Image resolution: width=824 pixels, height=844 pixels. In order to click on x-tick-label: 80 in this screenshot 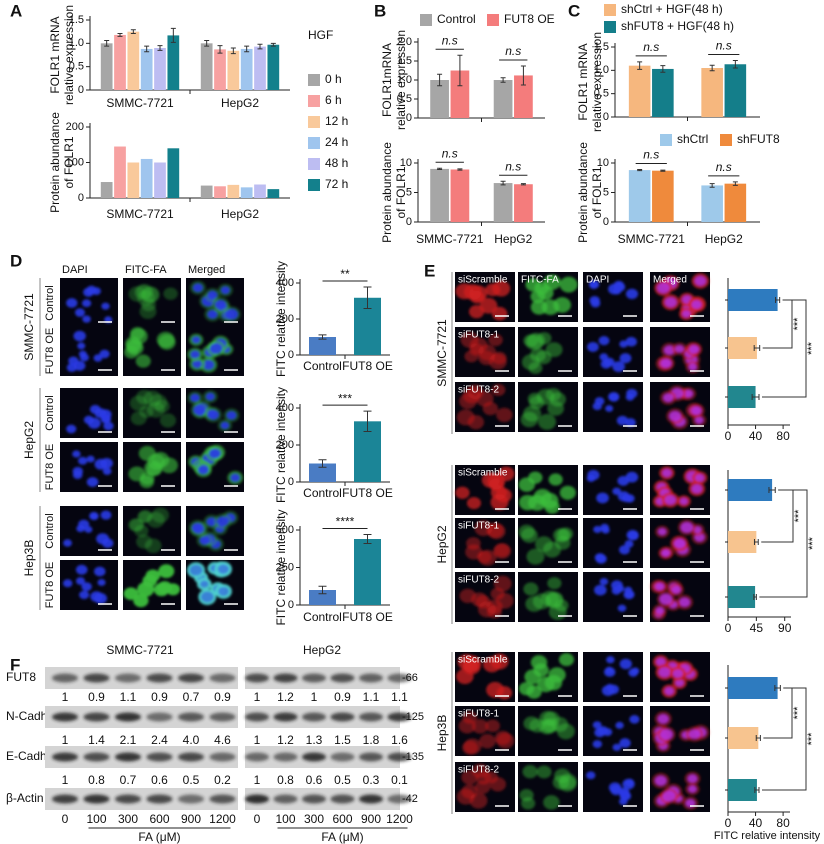, I will do `click(783, 436)`.